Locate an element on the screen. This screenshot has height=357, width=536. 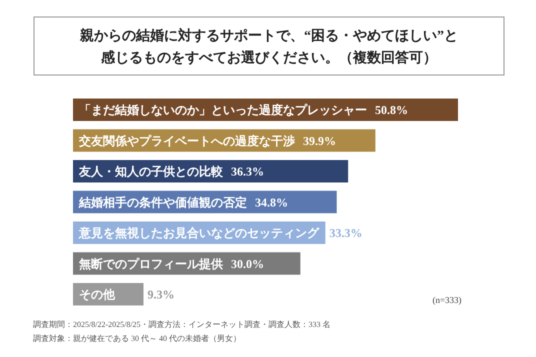
y-tick-label: 結婚相手の条件や価値観の否定 is located at coordinates (162, 202).